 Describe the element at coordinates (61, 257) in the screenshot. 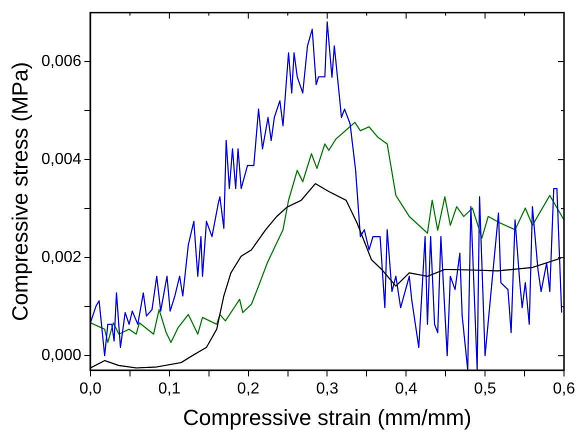

I see `y-tick-label: 0,002` at that location.